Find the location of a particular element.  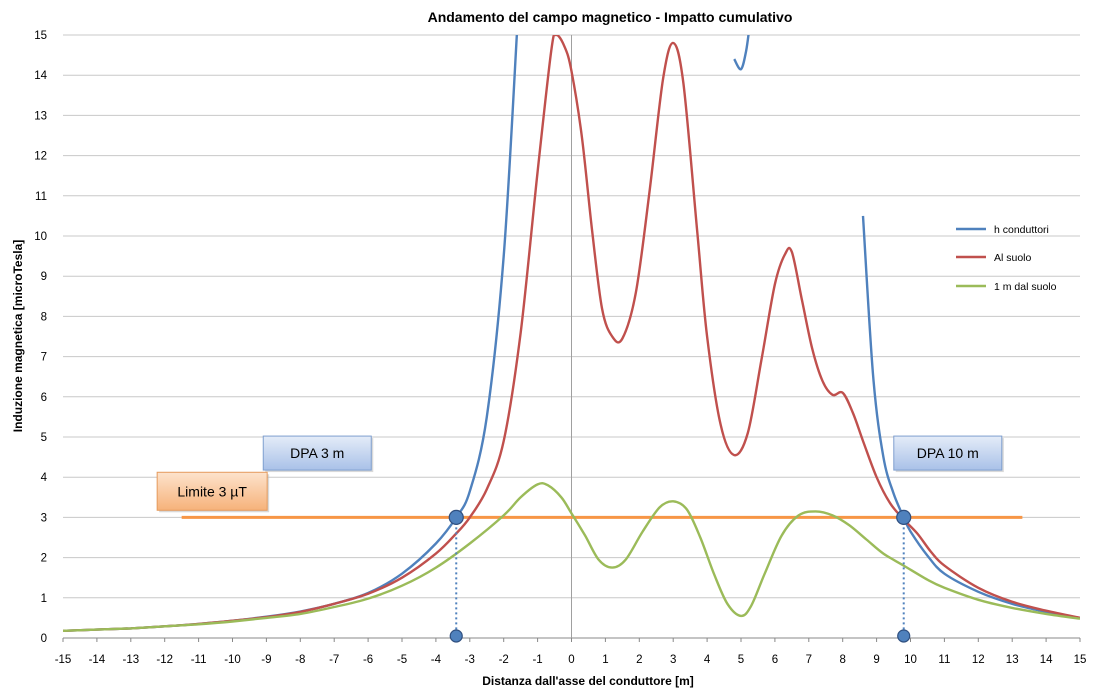

x-tick-label: 5 is located at coordinates (741, 660).